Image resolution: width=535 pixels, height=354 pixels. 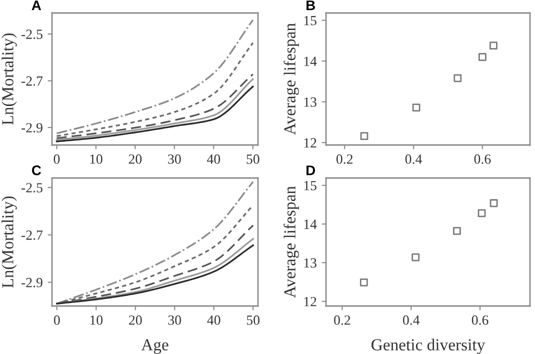 What do you see at coordinates (429, 346) in the screenshot?
I see `x-axis-title: Genetic diversity` at bounding box center [429, 346].